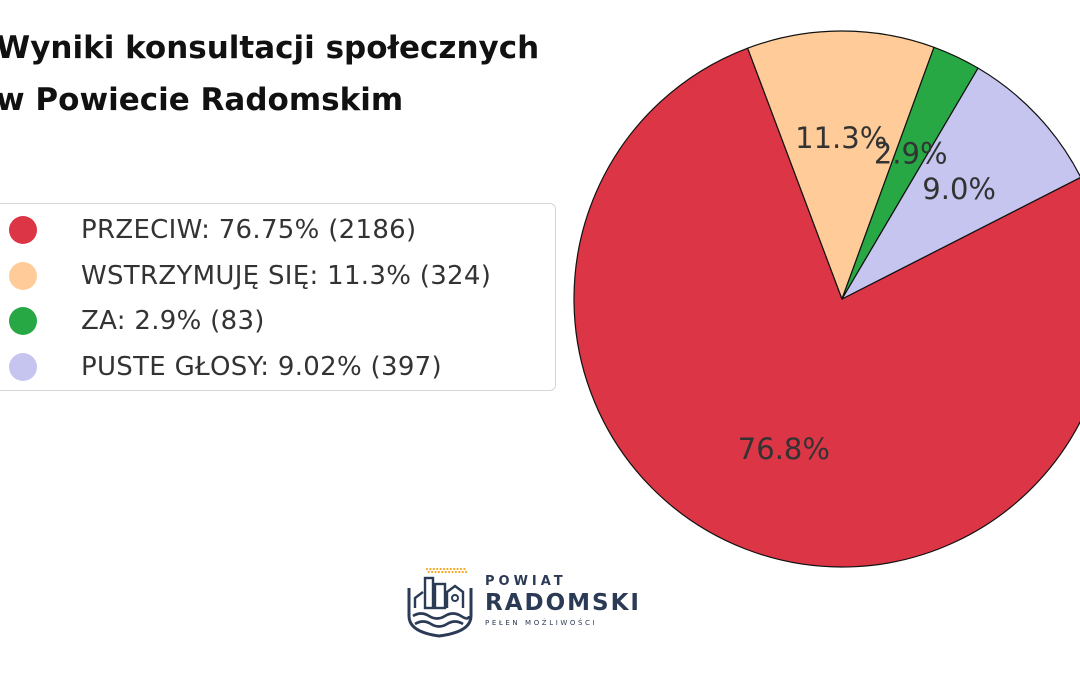 This screenshot has height=675, width=1080. Describe the element at coordinates (440, 602) in the screenshot. I see `city-crest-icon` at that location.